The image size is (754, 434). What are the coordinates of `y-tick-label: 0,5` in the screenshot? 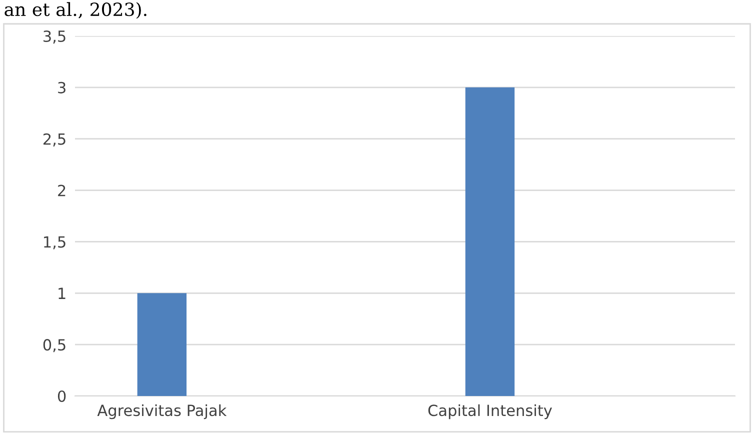 It's located at (54, 345).